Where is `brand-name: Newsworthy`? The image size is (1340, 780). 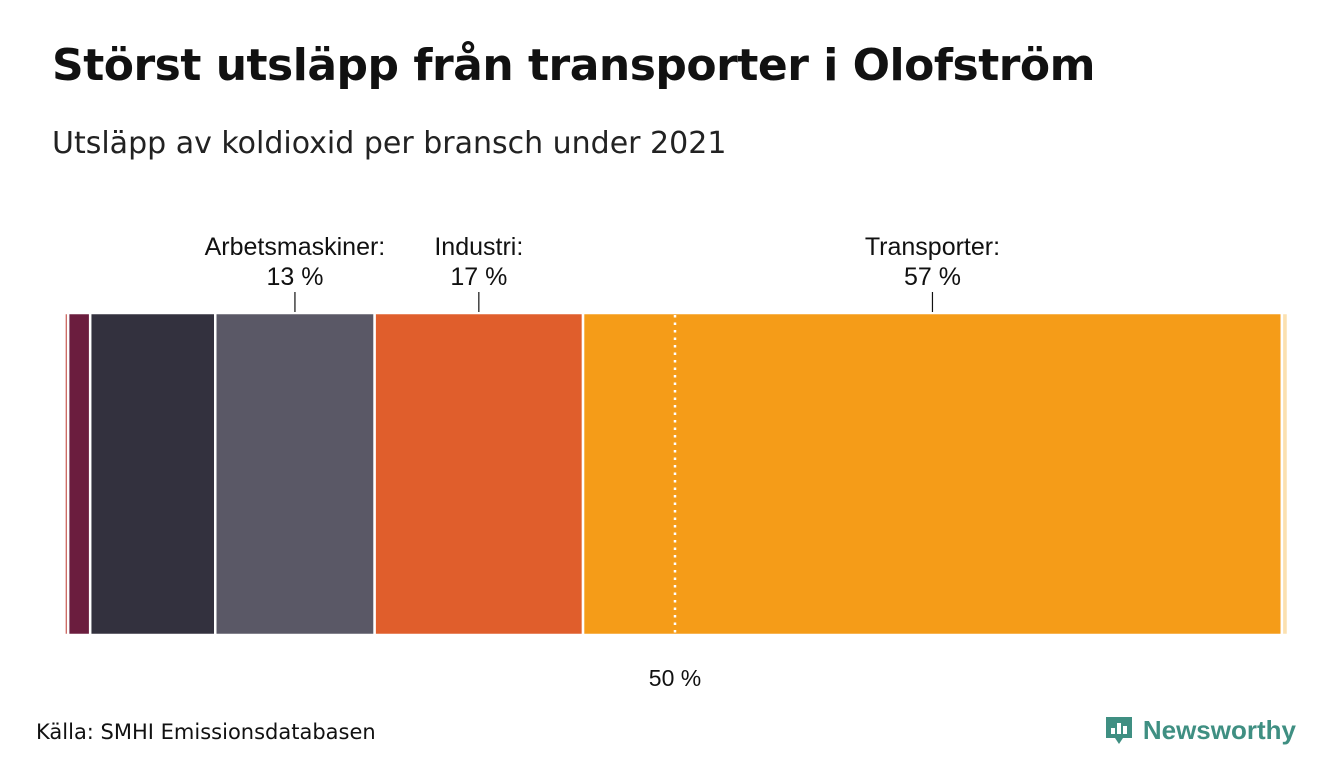 brand-name: Newsworthy is located at coordinates (1219, 729).